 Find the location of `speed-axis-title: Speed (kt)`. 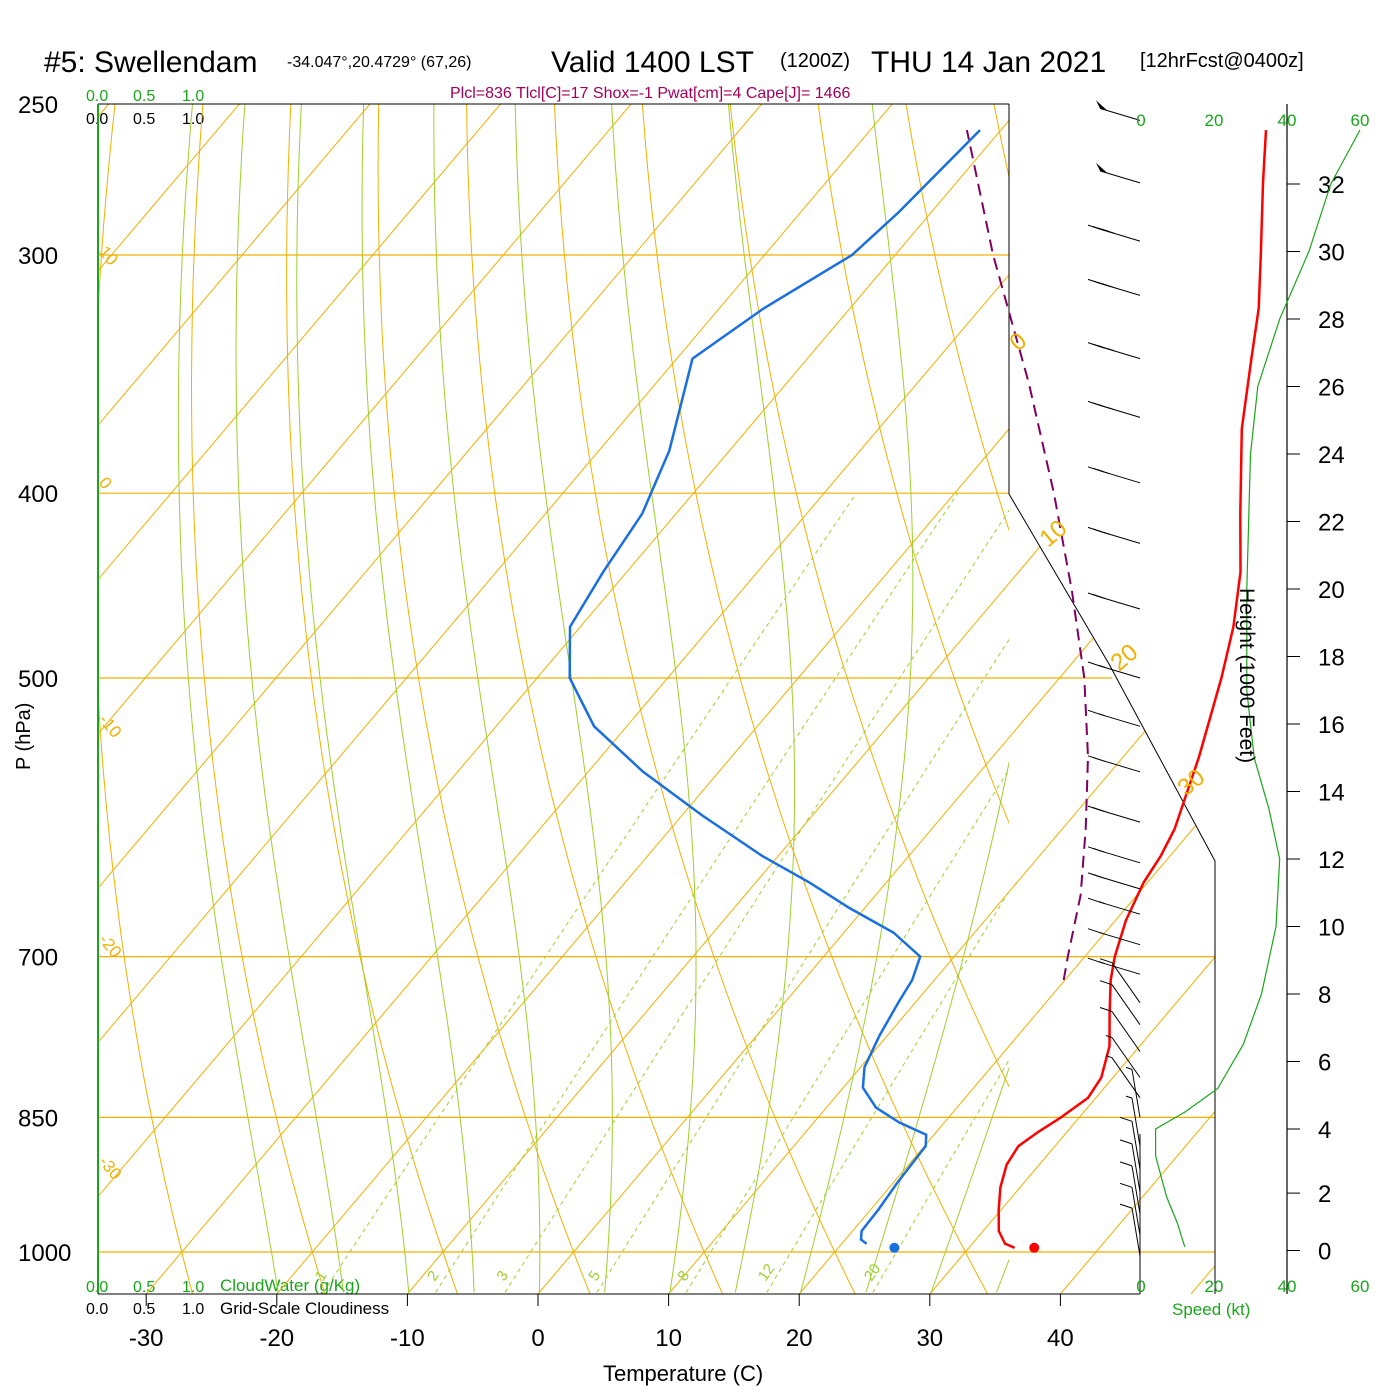

speed-axis-title: Speed (kt) is located at coordinates (1211, 1309).